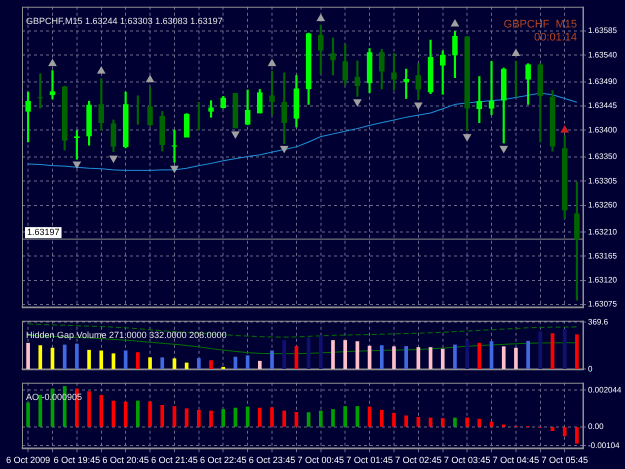  I want to click on y-tick-label: 1.63210, so click(603, 231).